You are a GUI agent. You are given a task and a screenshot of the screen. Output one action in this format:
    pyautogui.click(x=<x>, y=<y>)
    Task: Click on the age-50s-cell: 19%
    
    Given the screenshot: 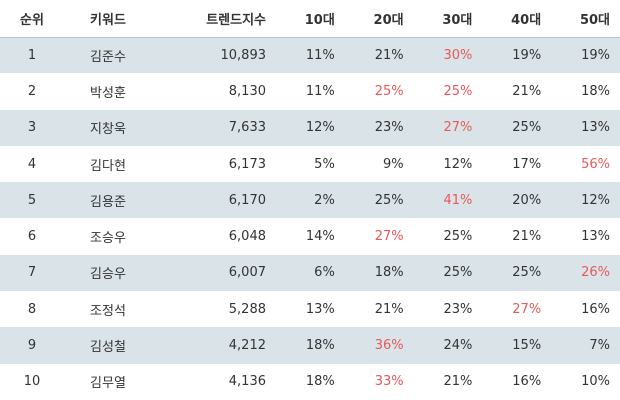 What is the action you would take?
    pyautogui.click(x=595, y=55)
    